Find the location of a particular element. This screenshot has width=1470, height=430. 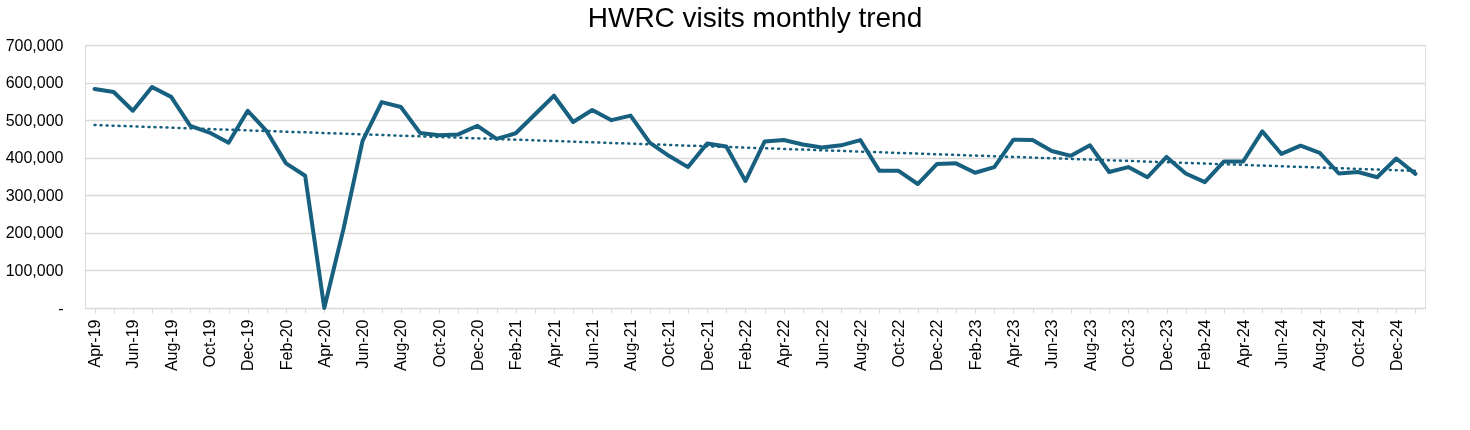

y-tick-label: - is located at coordinates (61, 308).